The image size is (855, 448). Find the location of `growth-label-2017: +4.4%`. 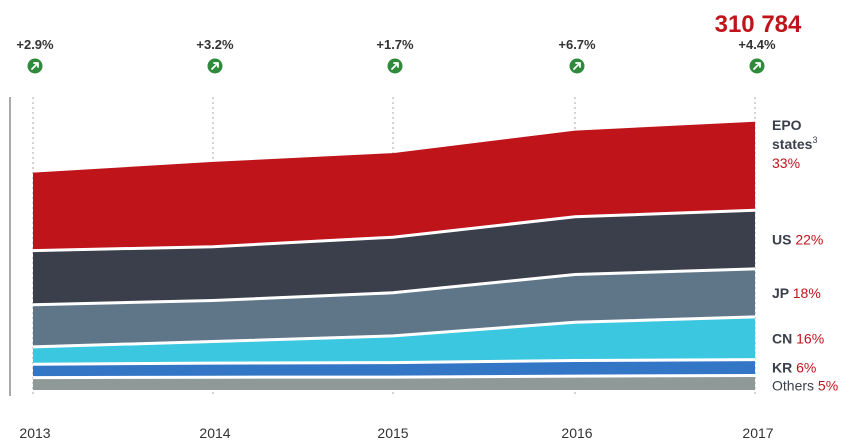

growth-label-2017: +4.4% is located at coordinates (757, 44).